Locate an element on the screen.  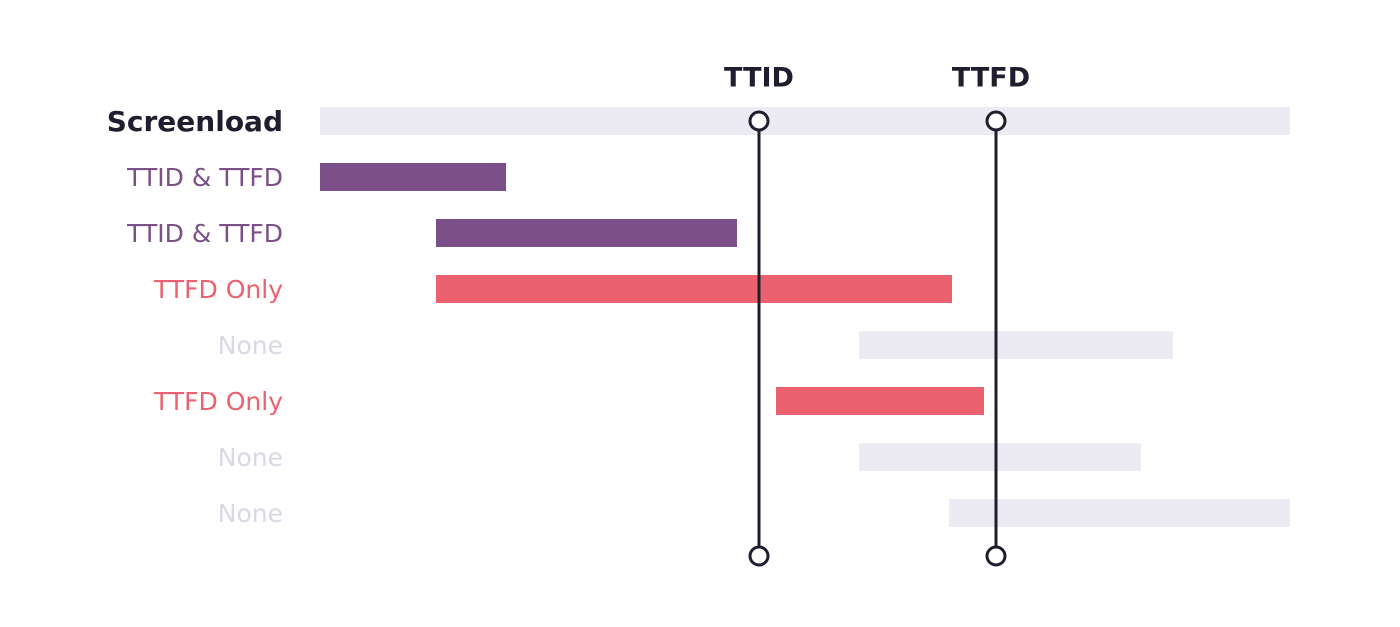
marker-ttid: TTID is located at coordinates (759, 315).